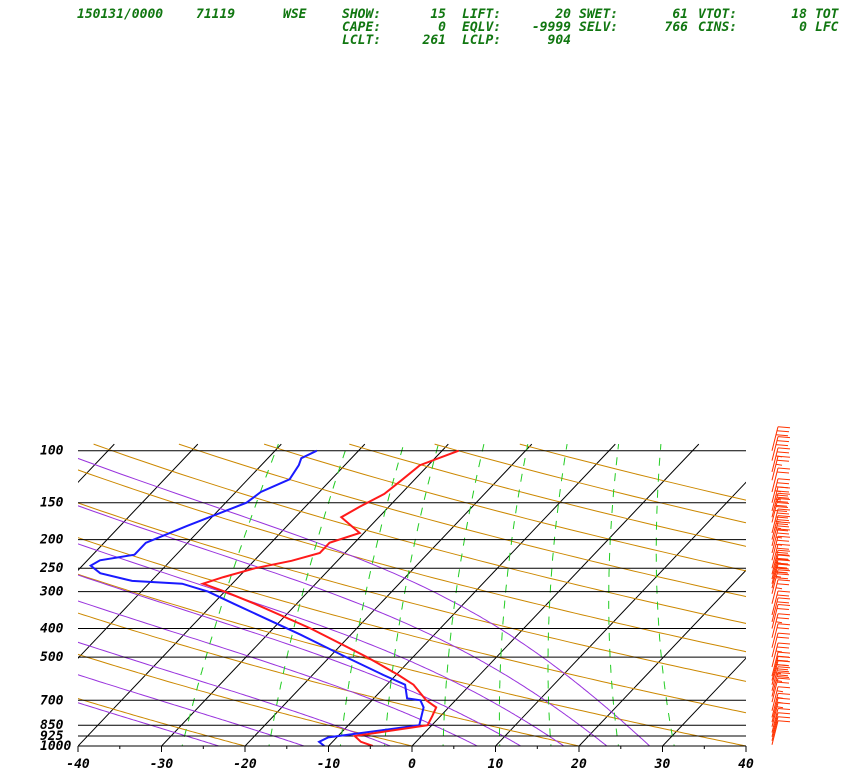 The image size is (841, 784). Describe the element at coordinates (162, 764) in the screenshot. I see `temperature-tick-label: -30` at that location.